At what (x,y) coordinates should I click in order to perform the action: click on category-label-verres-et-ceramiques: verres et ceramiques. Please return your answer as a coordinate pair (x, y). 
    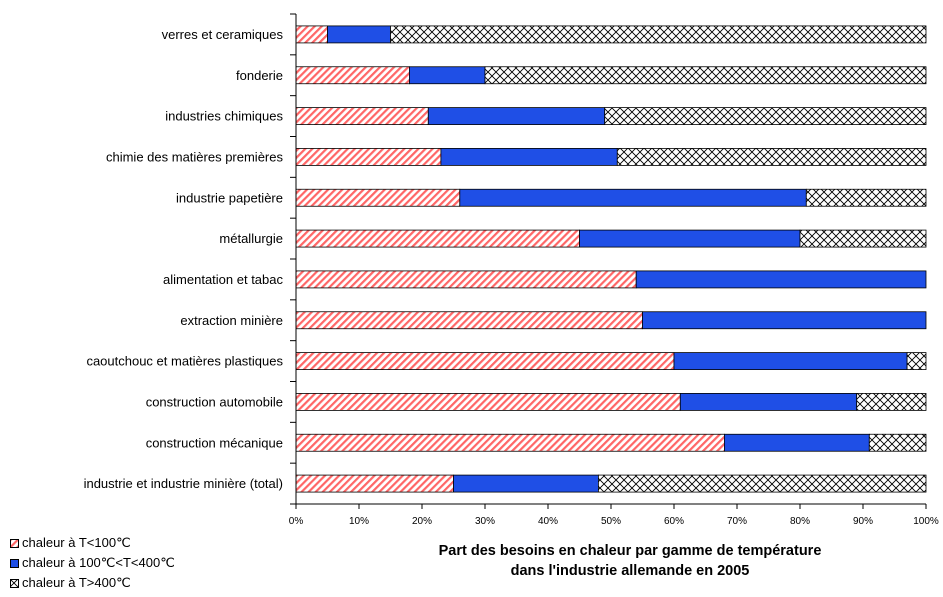
    Looking at the image, I should click on (223, 34).